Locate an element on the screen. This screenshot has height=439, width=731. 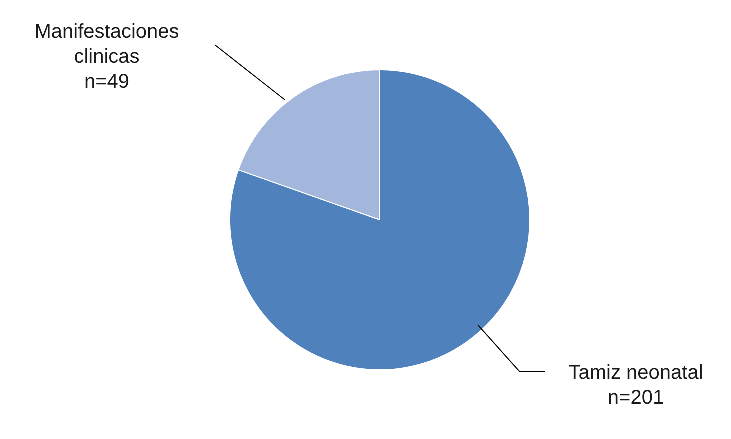
data-label: n=49 is located at coordinates (107, 82).